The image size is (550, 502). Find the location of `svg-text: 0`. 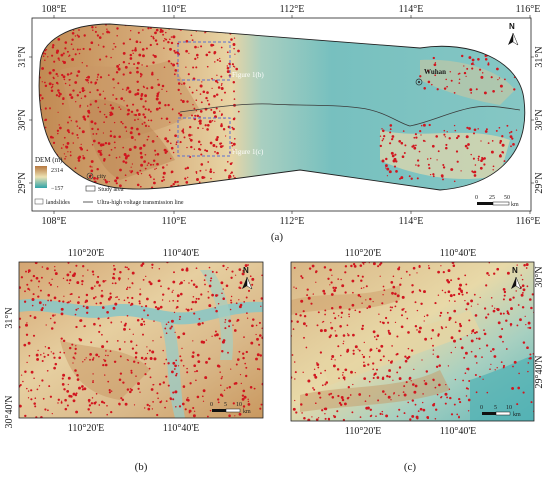

svg-text: 0 is located at coordinates (476, 198).